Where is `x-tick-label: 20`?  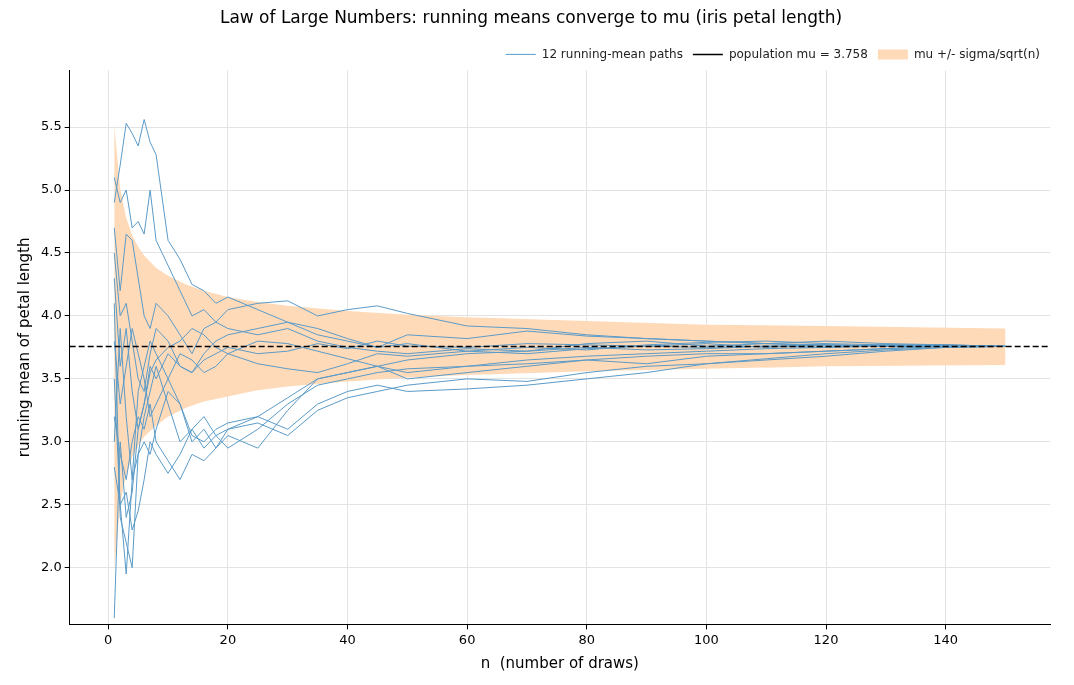 x-tick-label: 20 is located at coordinates (228, 639).